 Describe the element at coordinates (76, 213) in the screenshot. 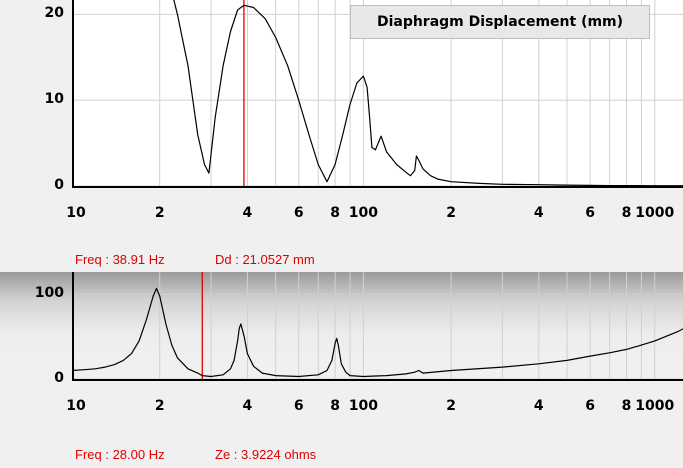

I see `displacement-x-tick-label: 10` at that location.